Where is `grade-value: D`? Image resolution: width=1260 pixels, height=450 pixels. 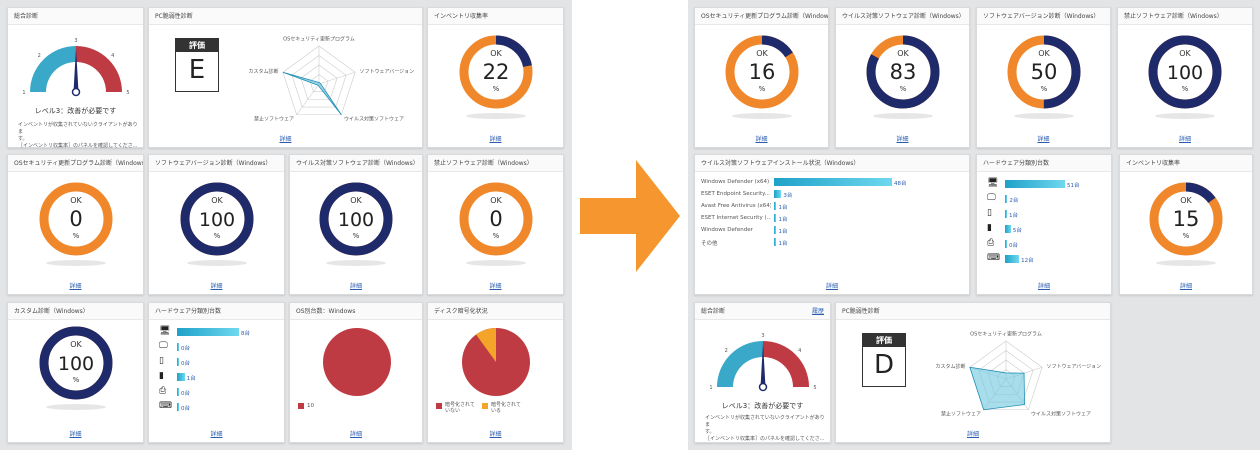 grade-value: D is located at coordinates (884, 365).